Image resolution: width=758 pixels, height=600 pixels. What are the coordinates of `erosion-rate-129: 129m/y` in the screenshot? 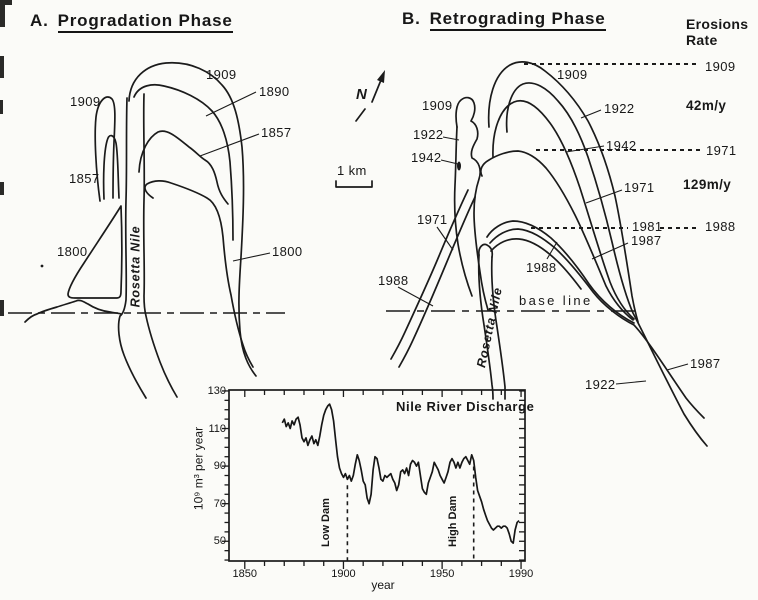 It's located at (707, 184).